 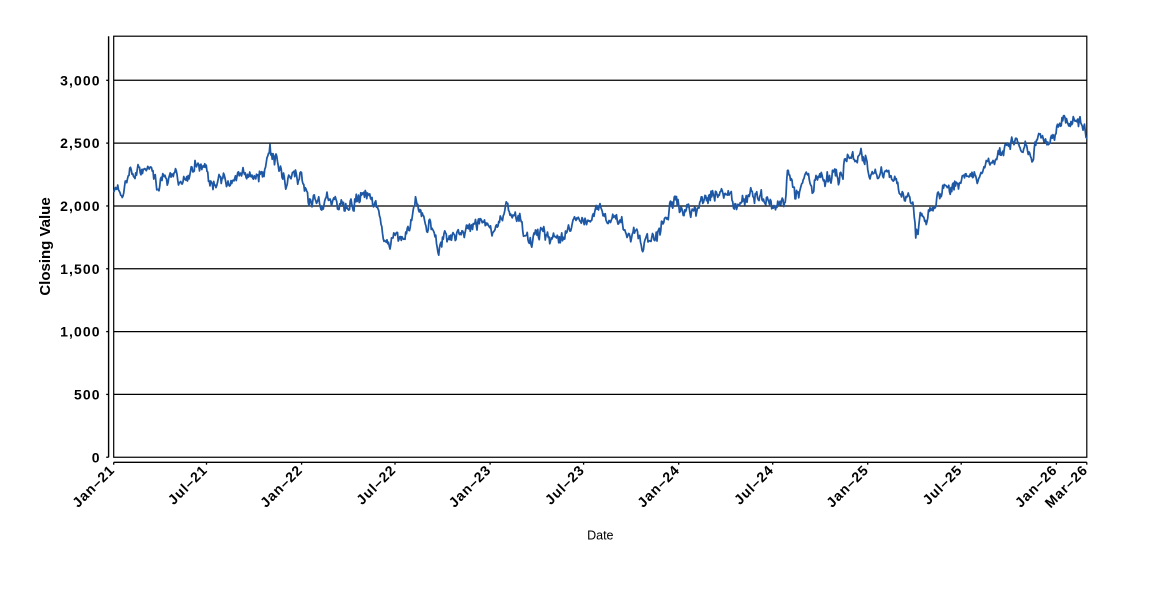 What do you see at coordinates (96, 457) in the screenshot?
I see `svg-text: 0` at bounding box center [96, 457].